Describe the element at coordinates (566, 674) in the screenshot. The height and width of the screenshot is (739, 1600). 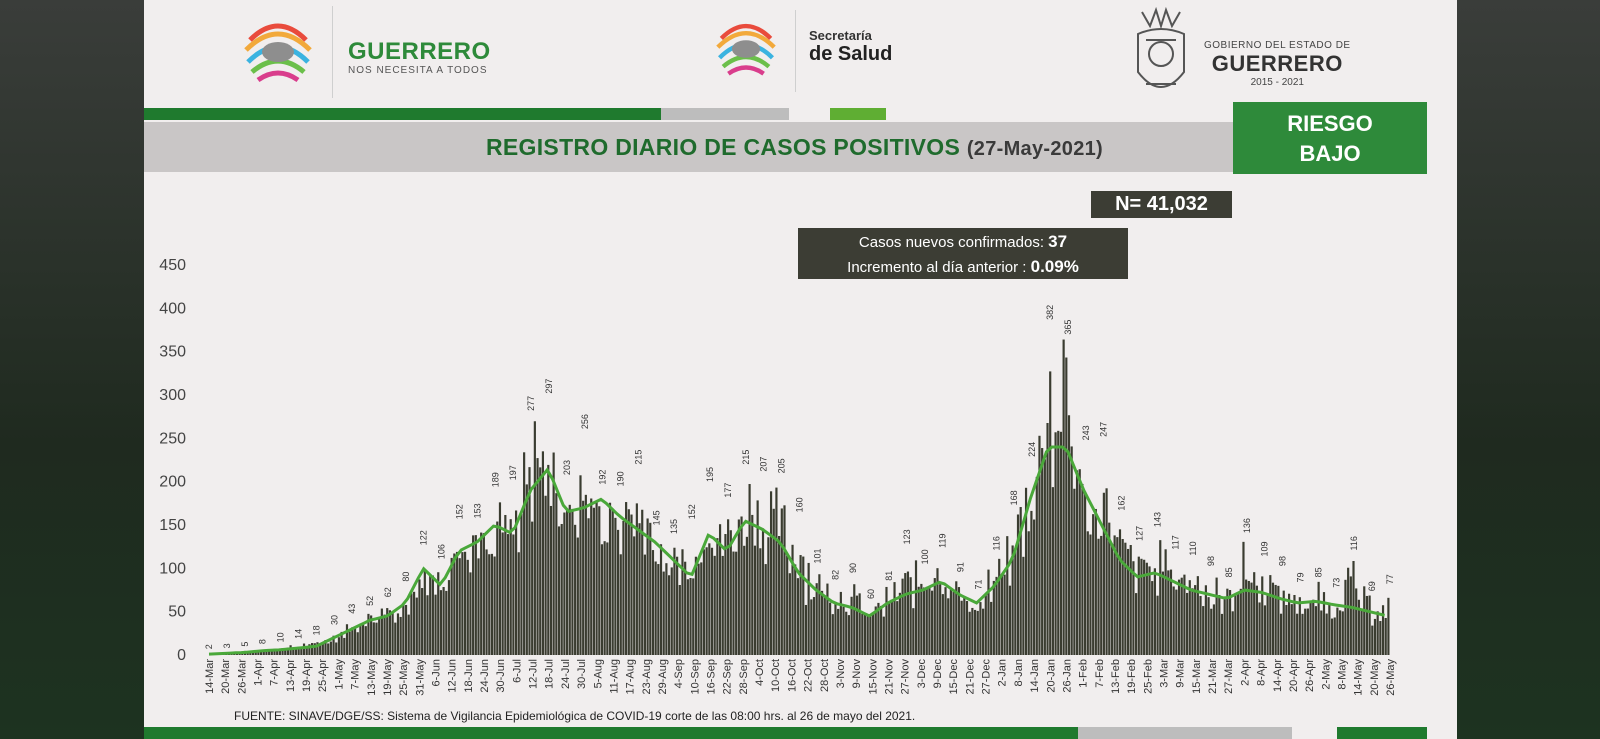
I see `x-tick-label: 24-Jul` at that location.